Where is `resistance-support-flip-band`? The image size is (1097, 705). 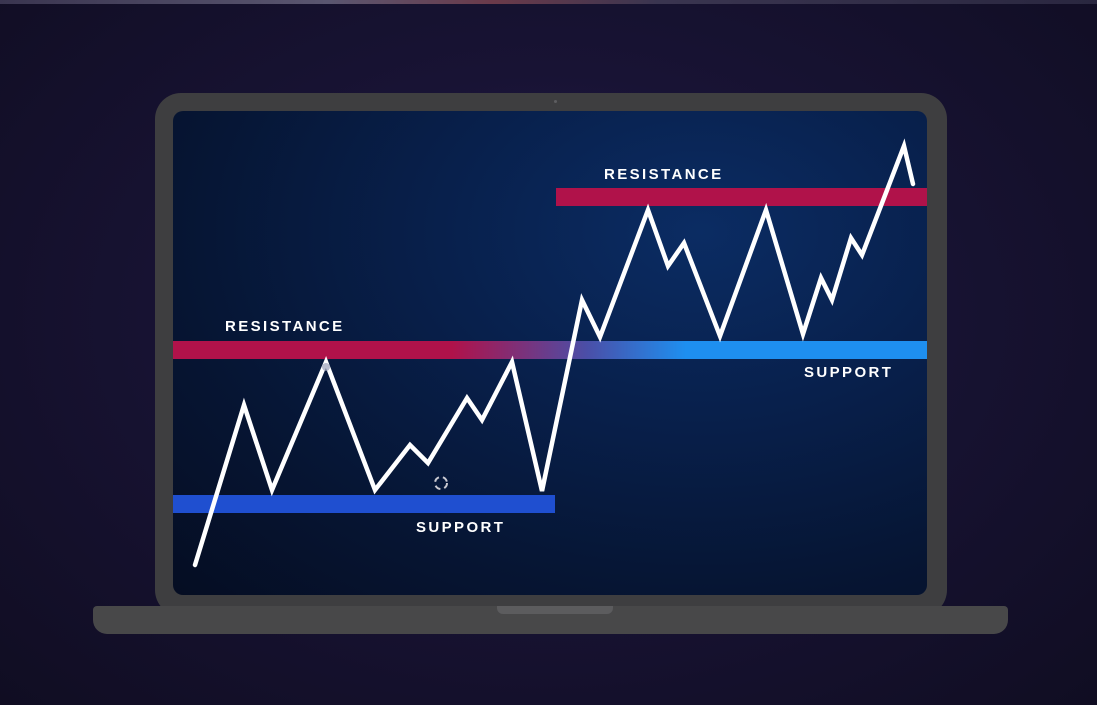
resistance-support-flip-band is located at coordinates (550, 350).